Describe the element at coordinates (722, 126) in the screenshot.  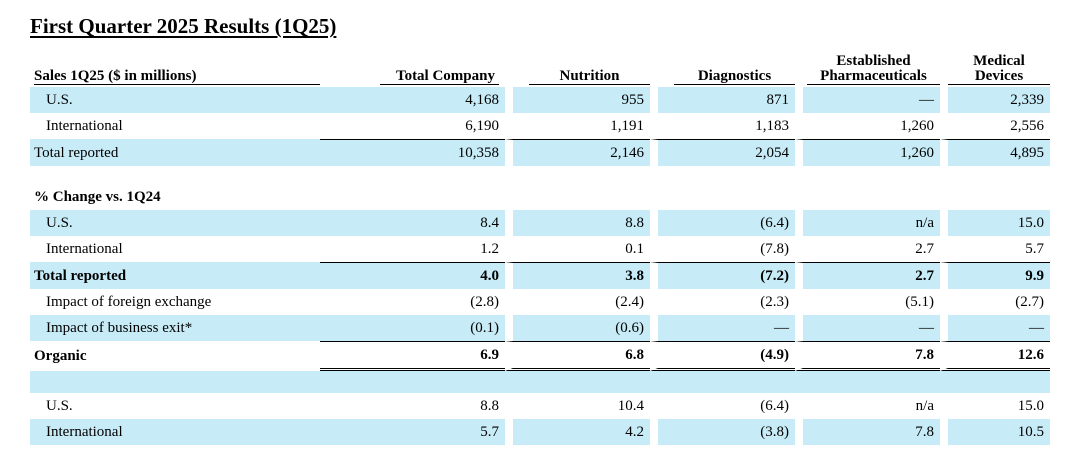
I see `cell-value: 1,183` at that location.